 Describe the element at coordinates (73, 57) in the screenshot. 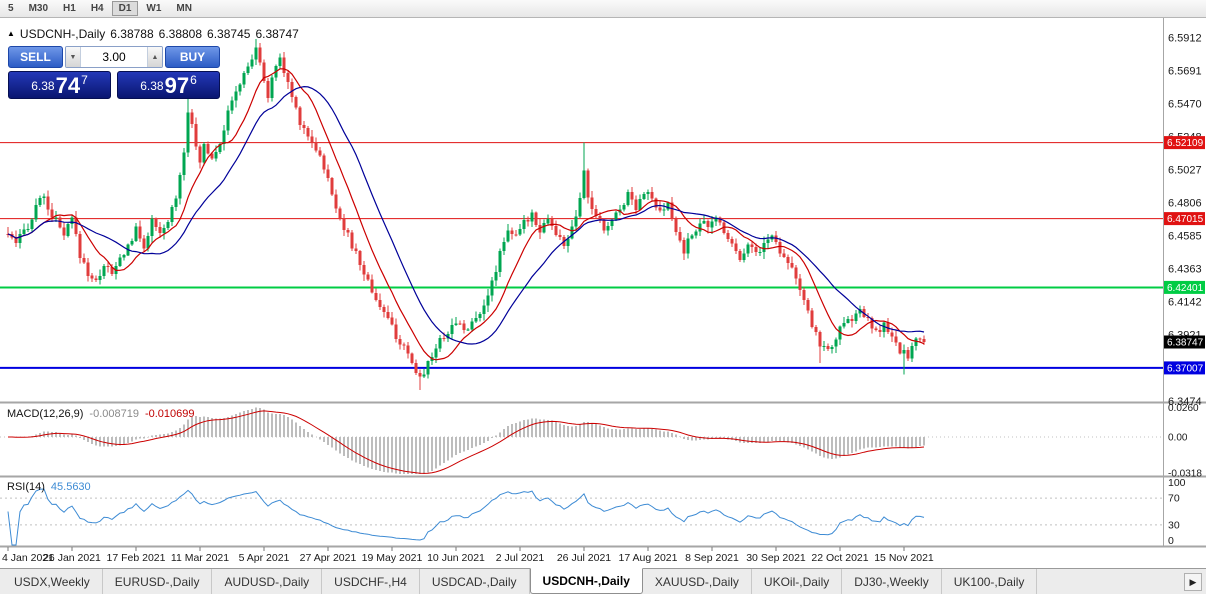

I see `volume-decrease-button: ▼` at that location.